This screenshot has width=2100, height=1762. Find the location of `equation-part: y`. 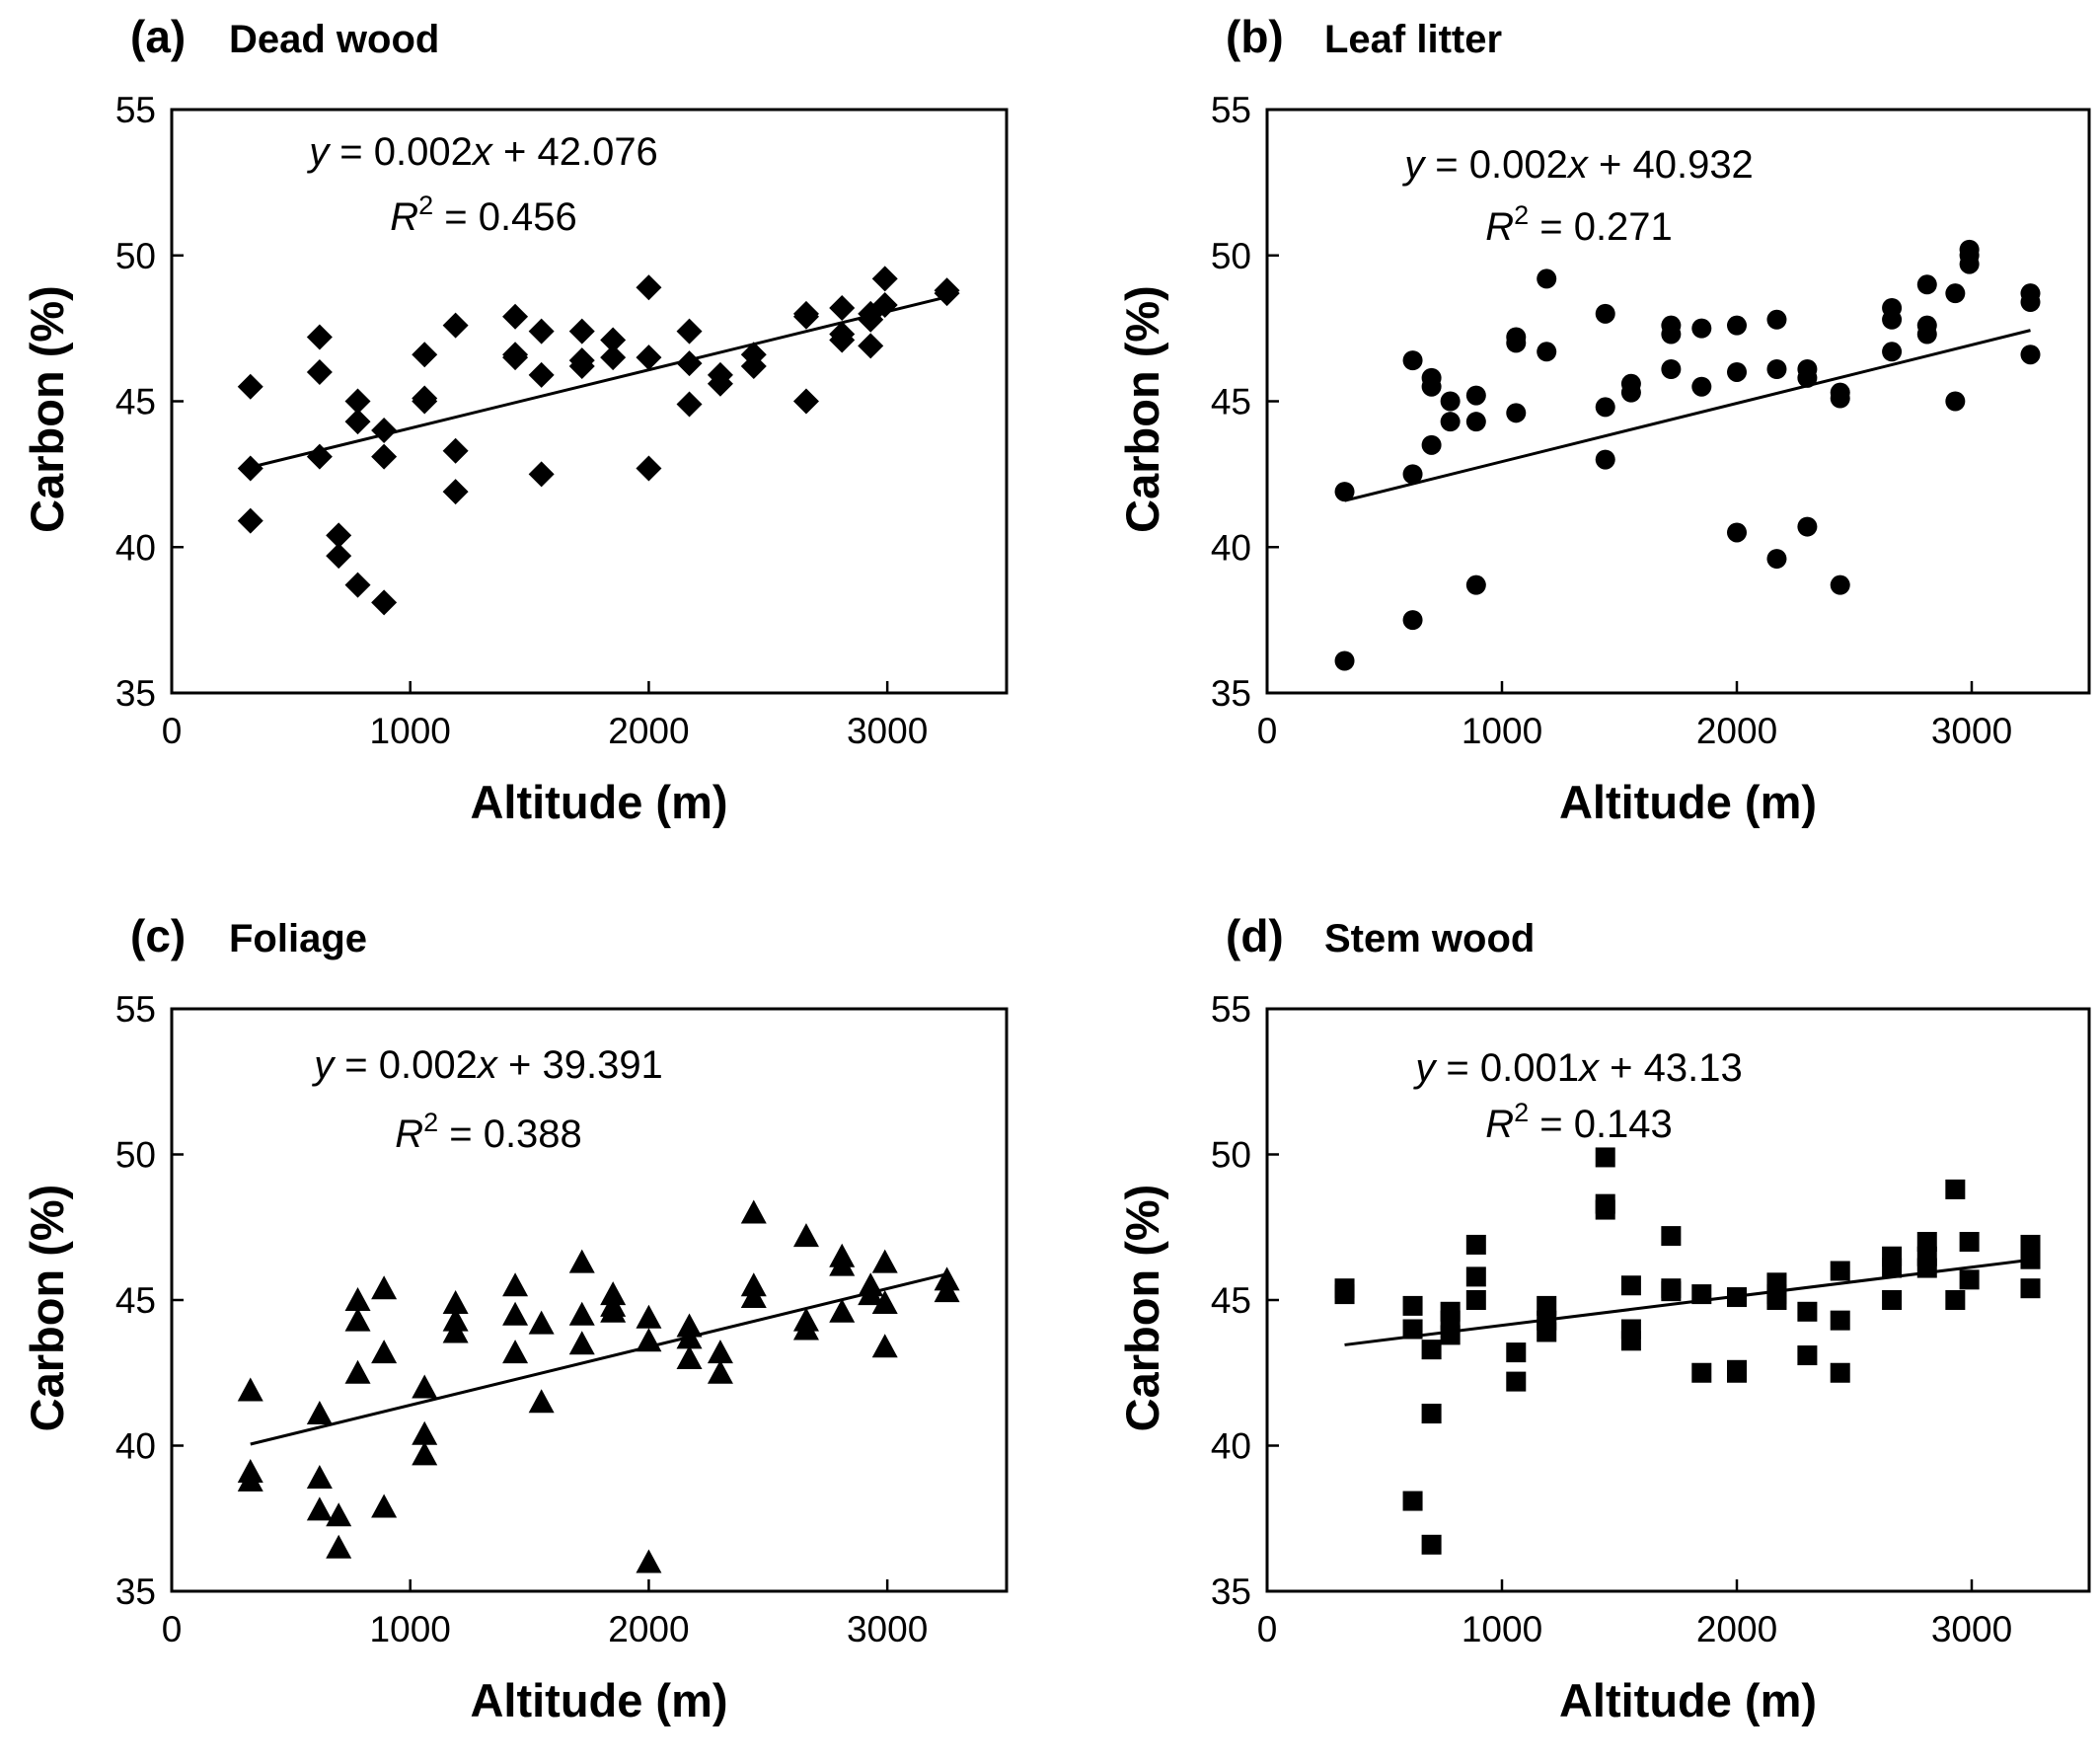

equation-part: y is located at coordinates (1425, 1068).